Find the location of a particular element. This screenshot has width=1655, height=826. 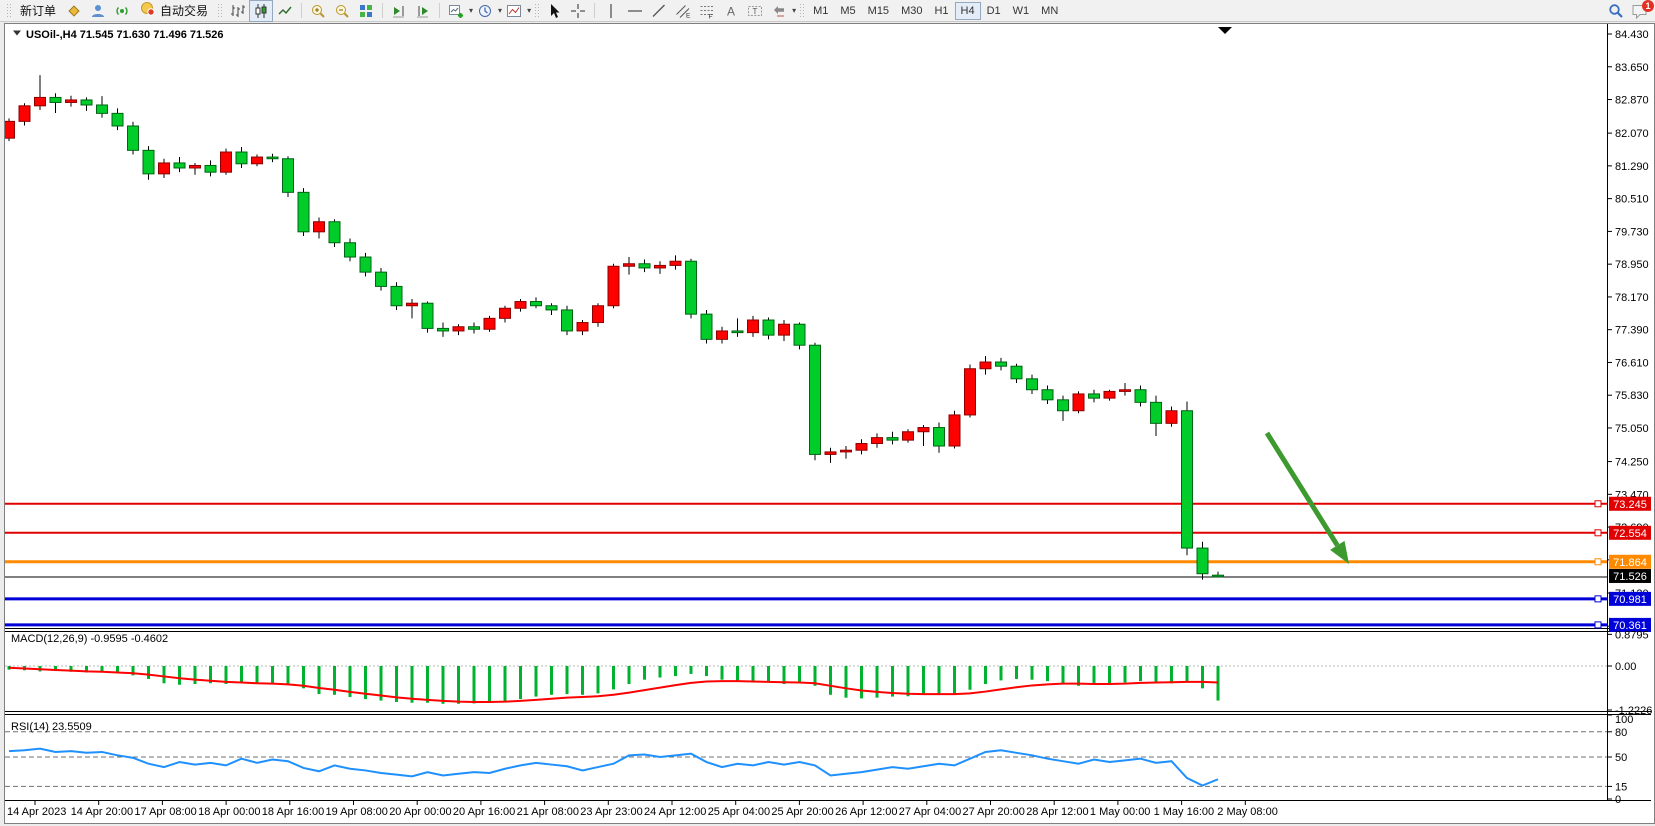

svg-text: 27 Apr 04:00 is located at coordinates (930, 812).